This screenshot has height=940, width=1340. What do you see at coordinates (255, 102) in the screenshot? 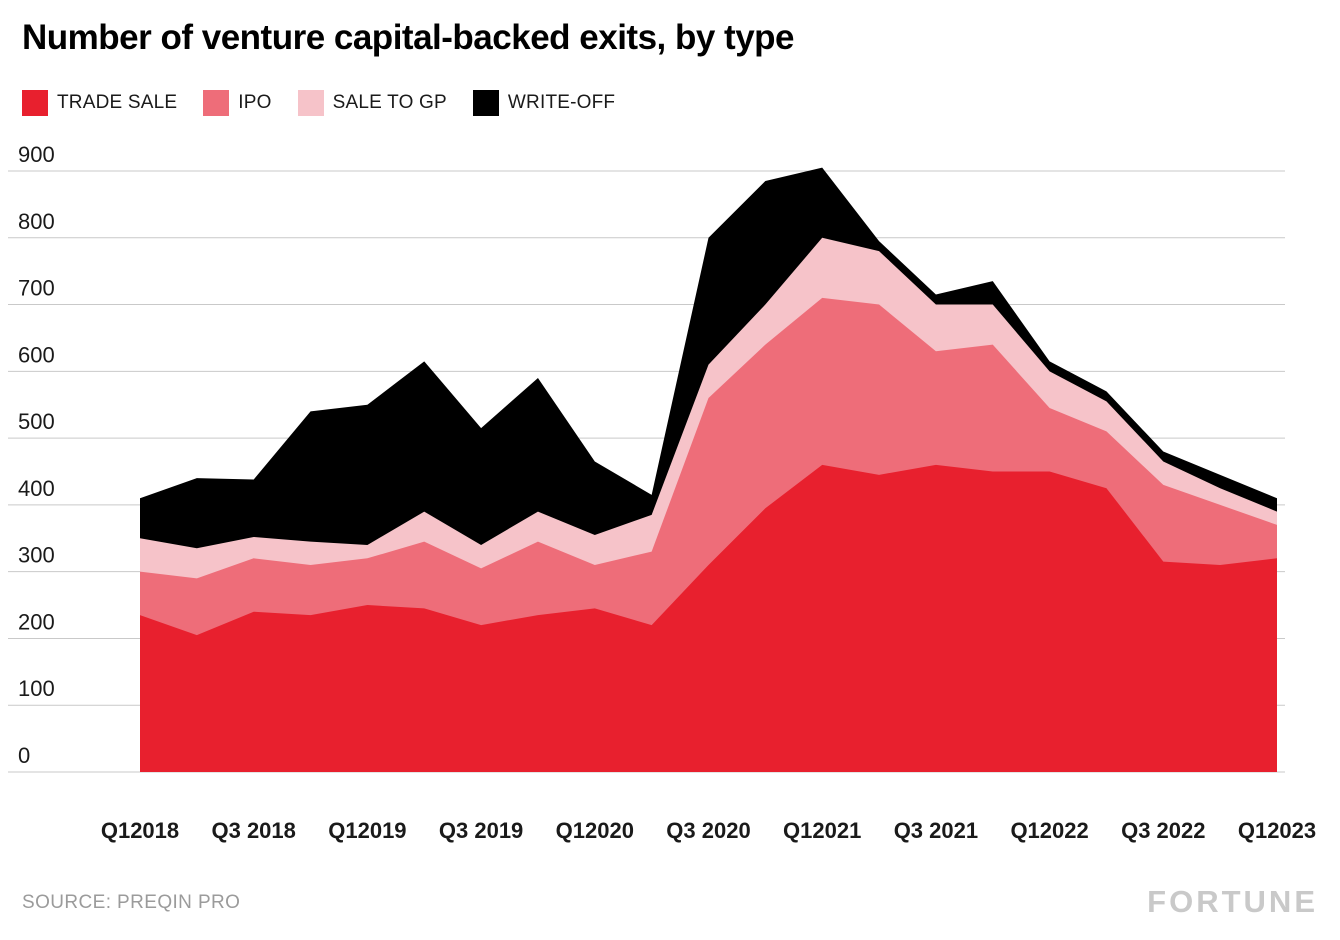
I see `legend-label: IPO` at bounding box center [255, 102].